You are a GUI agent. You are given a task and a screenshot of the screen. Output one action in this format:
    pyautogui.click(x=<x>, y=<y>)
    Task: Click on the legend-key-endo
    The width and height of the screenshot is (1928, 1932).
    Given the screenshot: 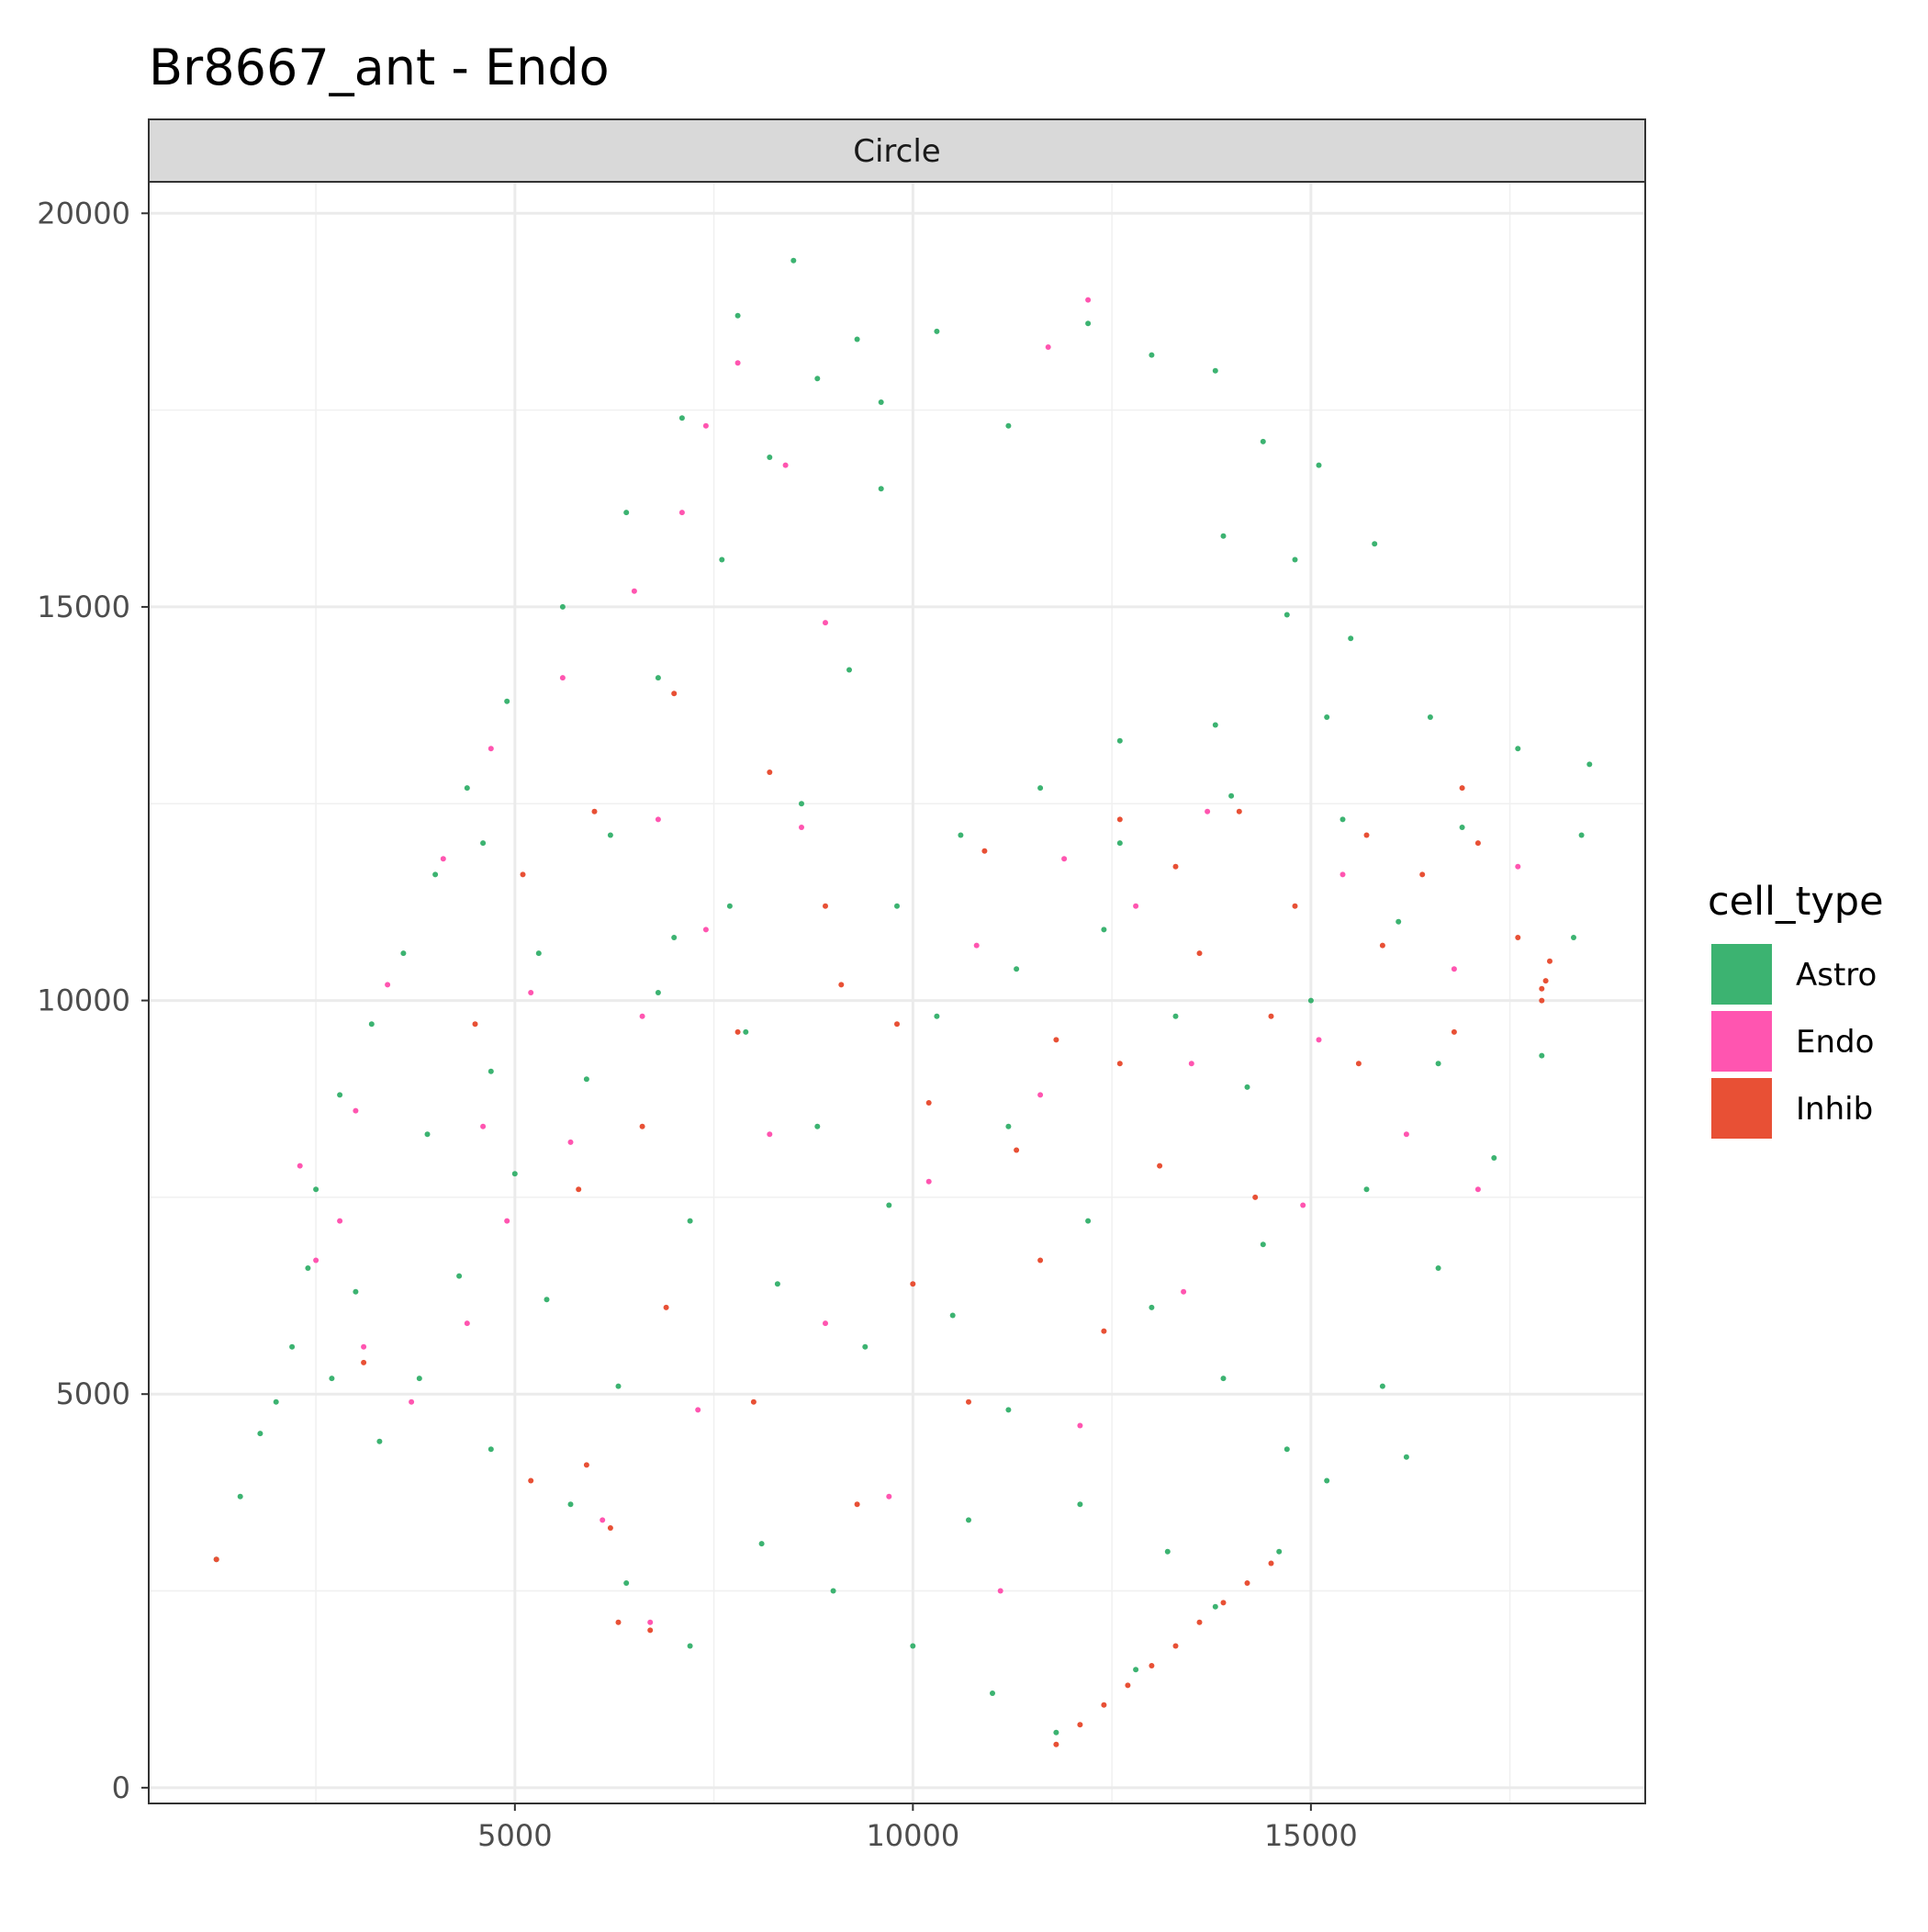 What is the action you would take?
    pyautogui.click(x=1741, y=1041)
    